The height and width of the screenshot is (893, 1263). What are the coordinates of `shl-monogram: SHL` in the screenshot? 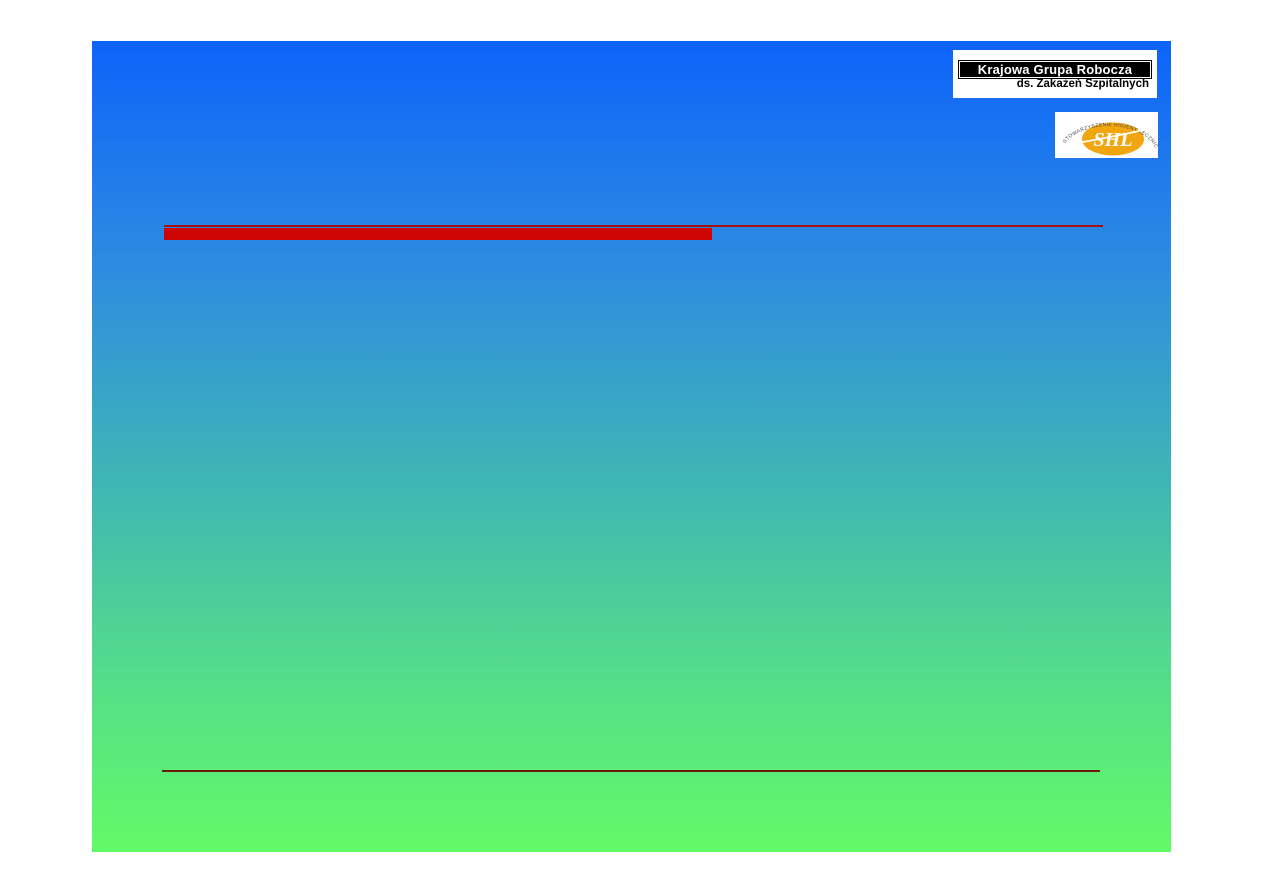 It's located at (1113, 140).